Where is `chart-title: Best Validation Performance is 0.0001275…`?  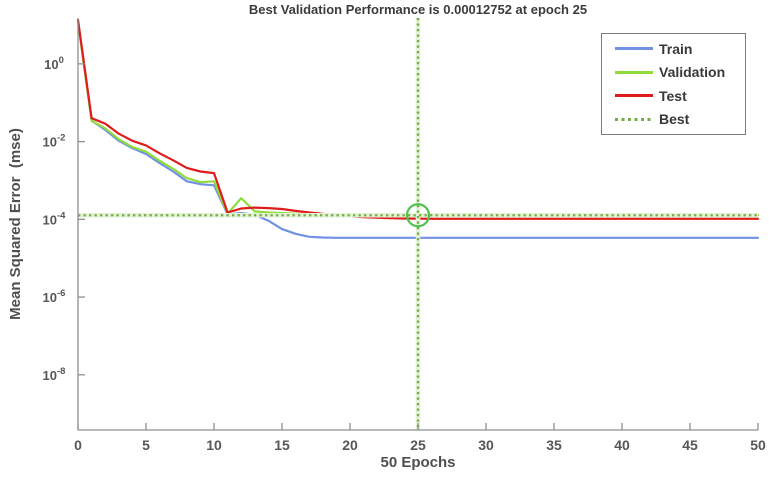 chart-title: Best Validation Performance is 0.0001275… is located at coordinates (418, 9).